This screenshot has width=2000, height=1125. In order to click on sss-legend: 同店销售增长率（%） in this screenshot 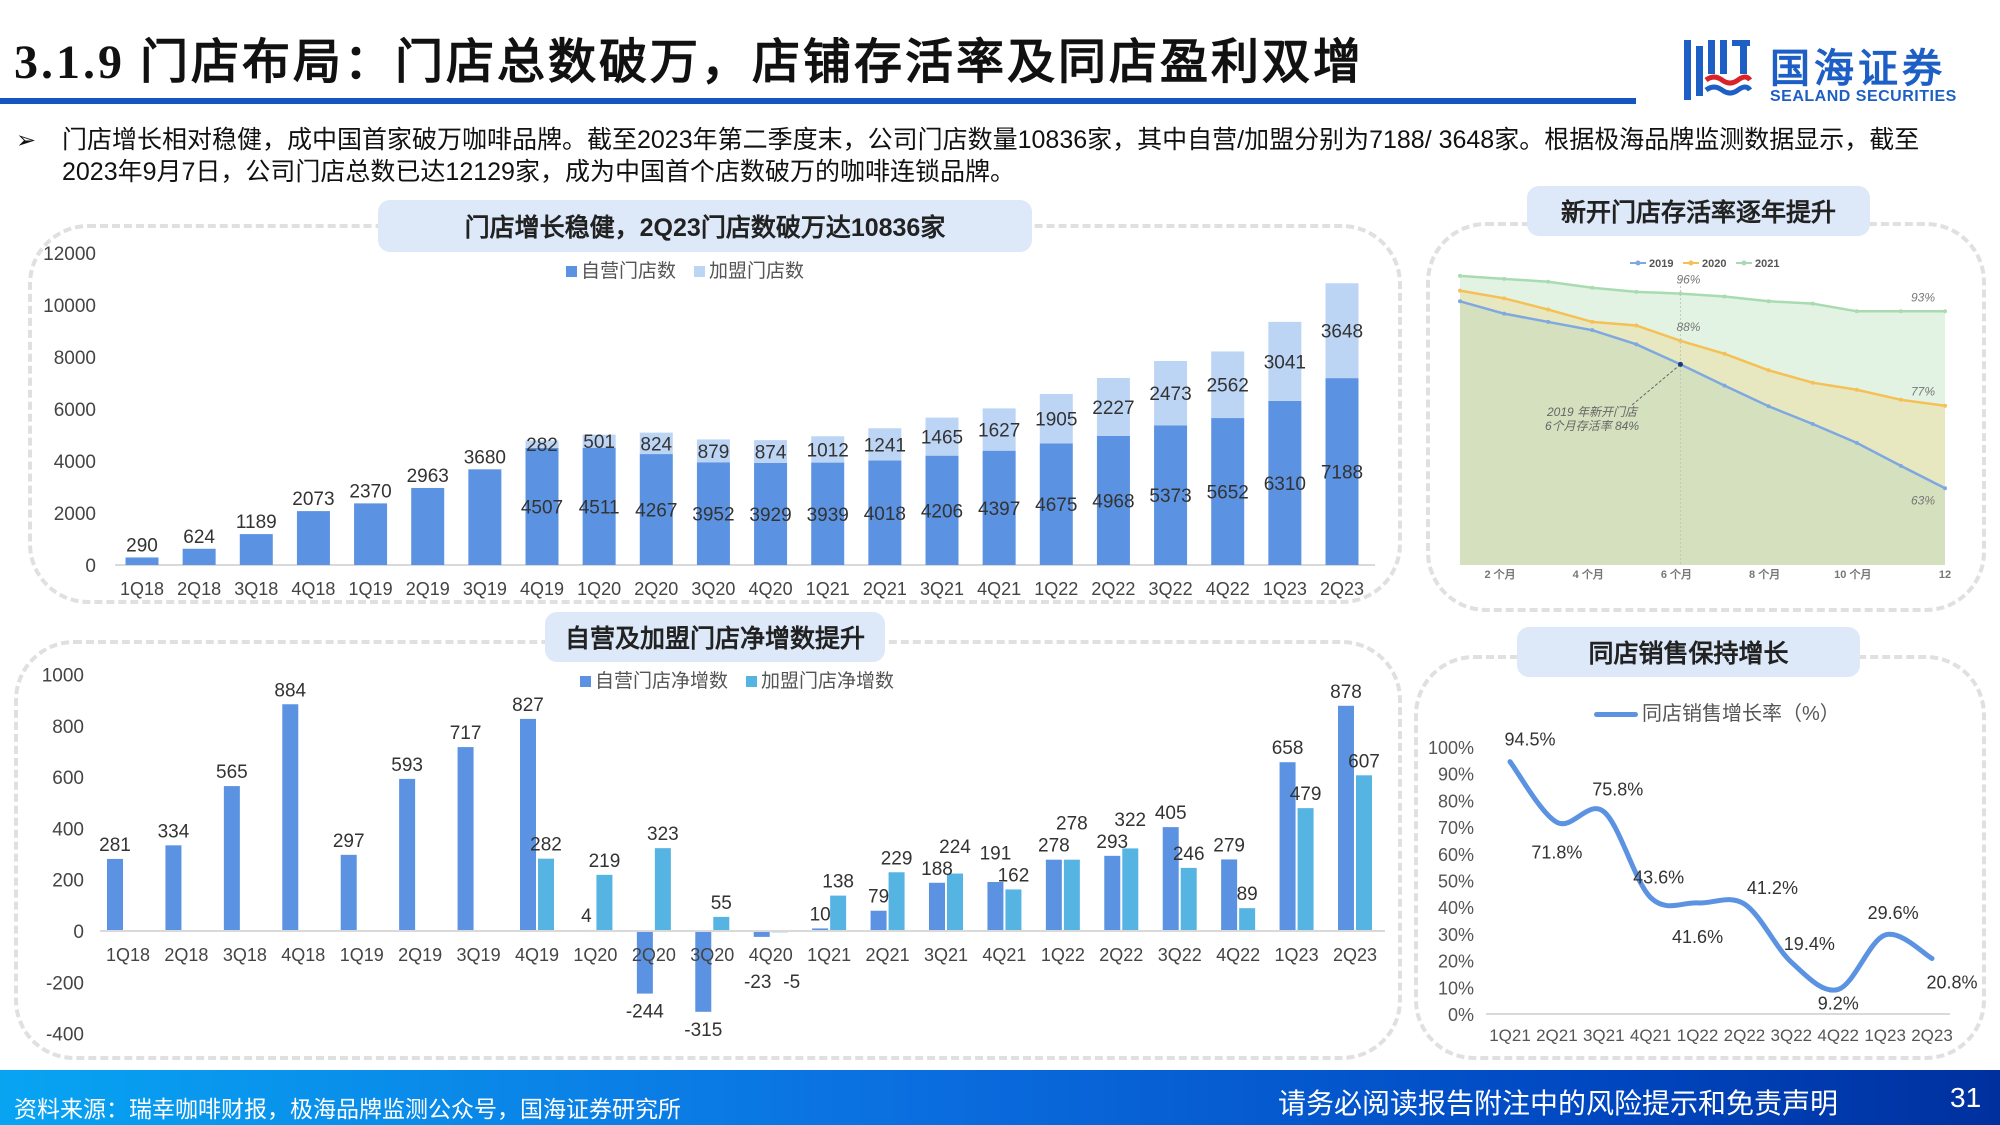, I will do `click(1717, 711)`.